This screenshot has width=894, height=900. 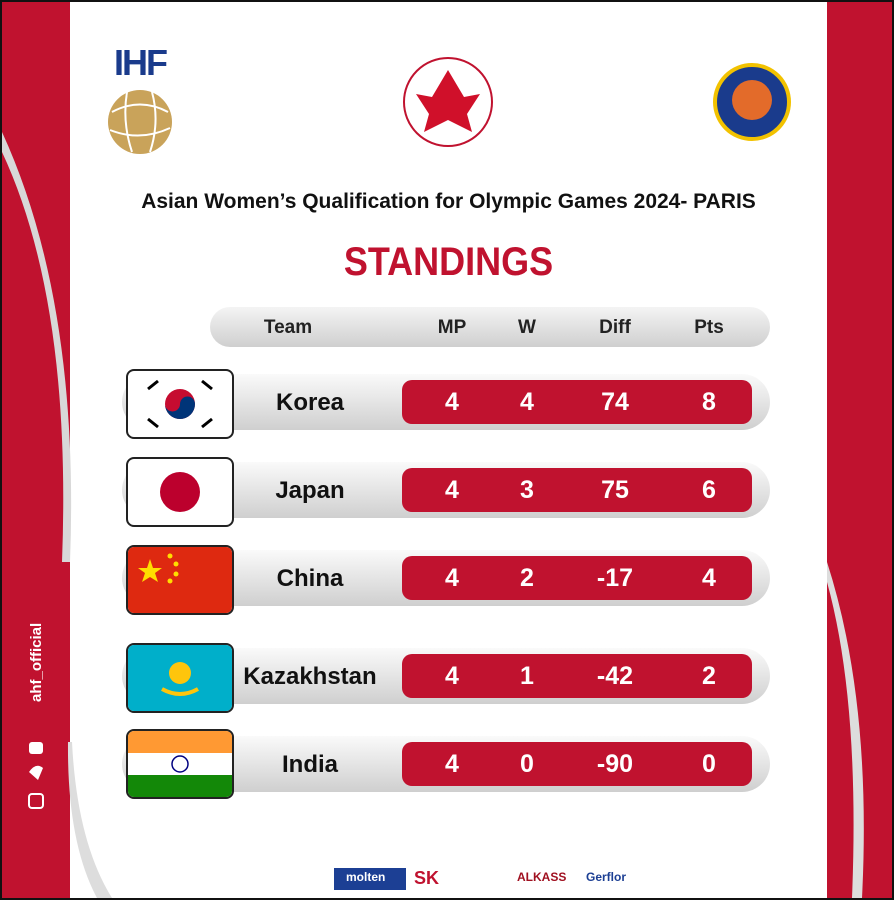 I want to click on flag-kazakhstan, so click(x=180, y=678).